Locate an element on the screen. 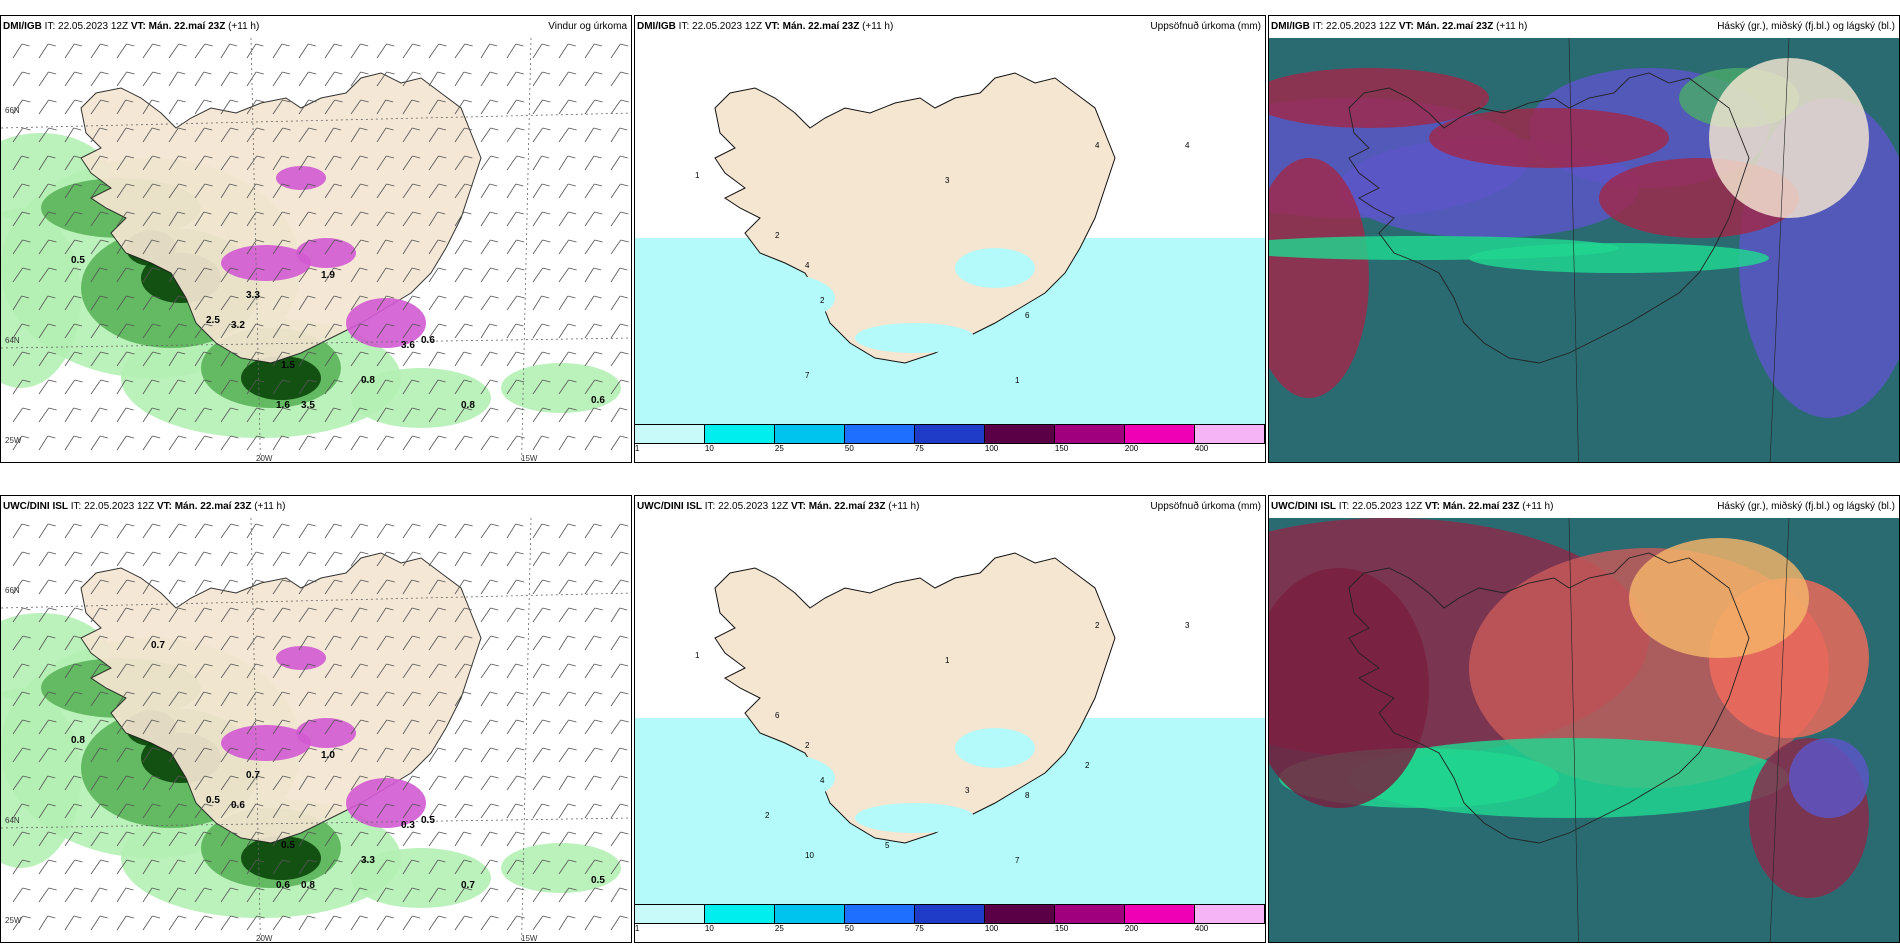  colorbar-tick: 400 is located at coordinates (1201, 928).